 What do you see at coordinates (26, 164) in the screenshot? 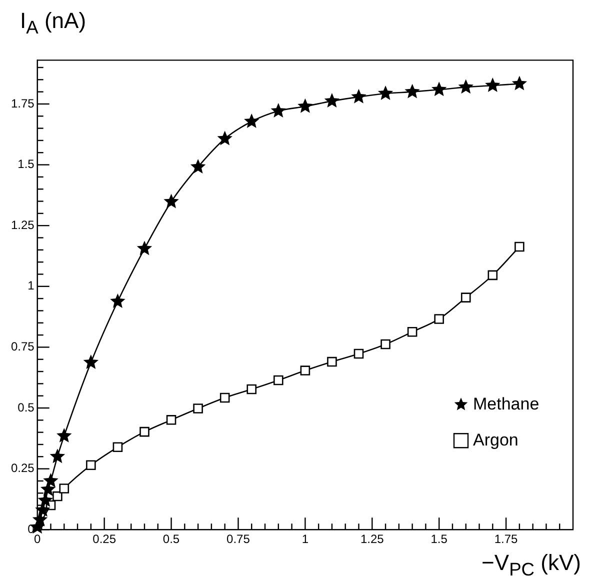
I see `y-tick-label: 1.5` at bounding box center [26, 164].